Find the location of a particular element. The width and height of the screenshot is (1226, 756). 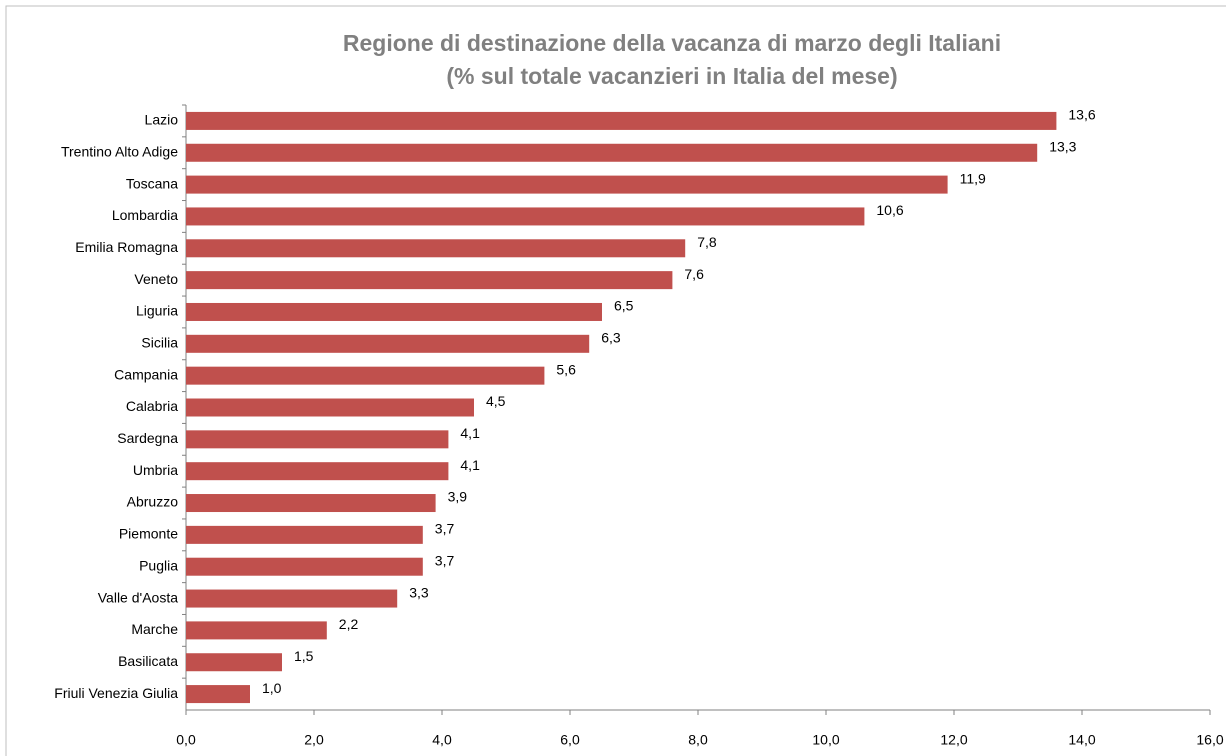

value-label: 7,8 is located at coordinates (707, 242).